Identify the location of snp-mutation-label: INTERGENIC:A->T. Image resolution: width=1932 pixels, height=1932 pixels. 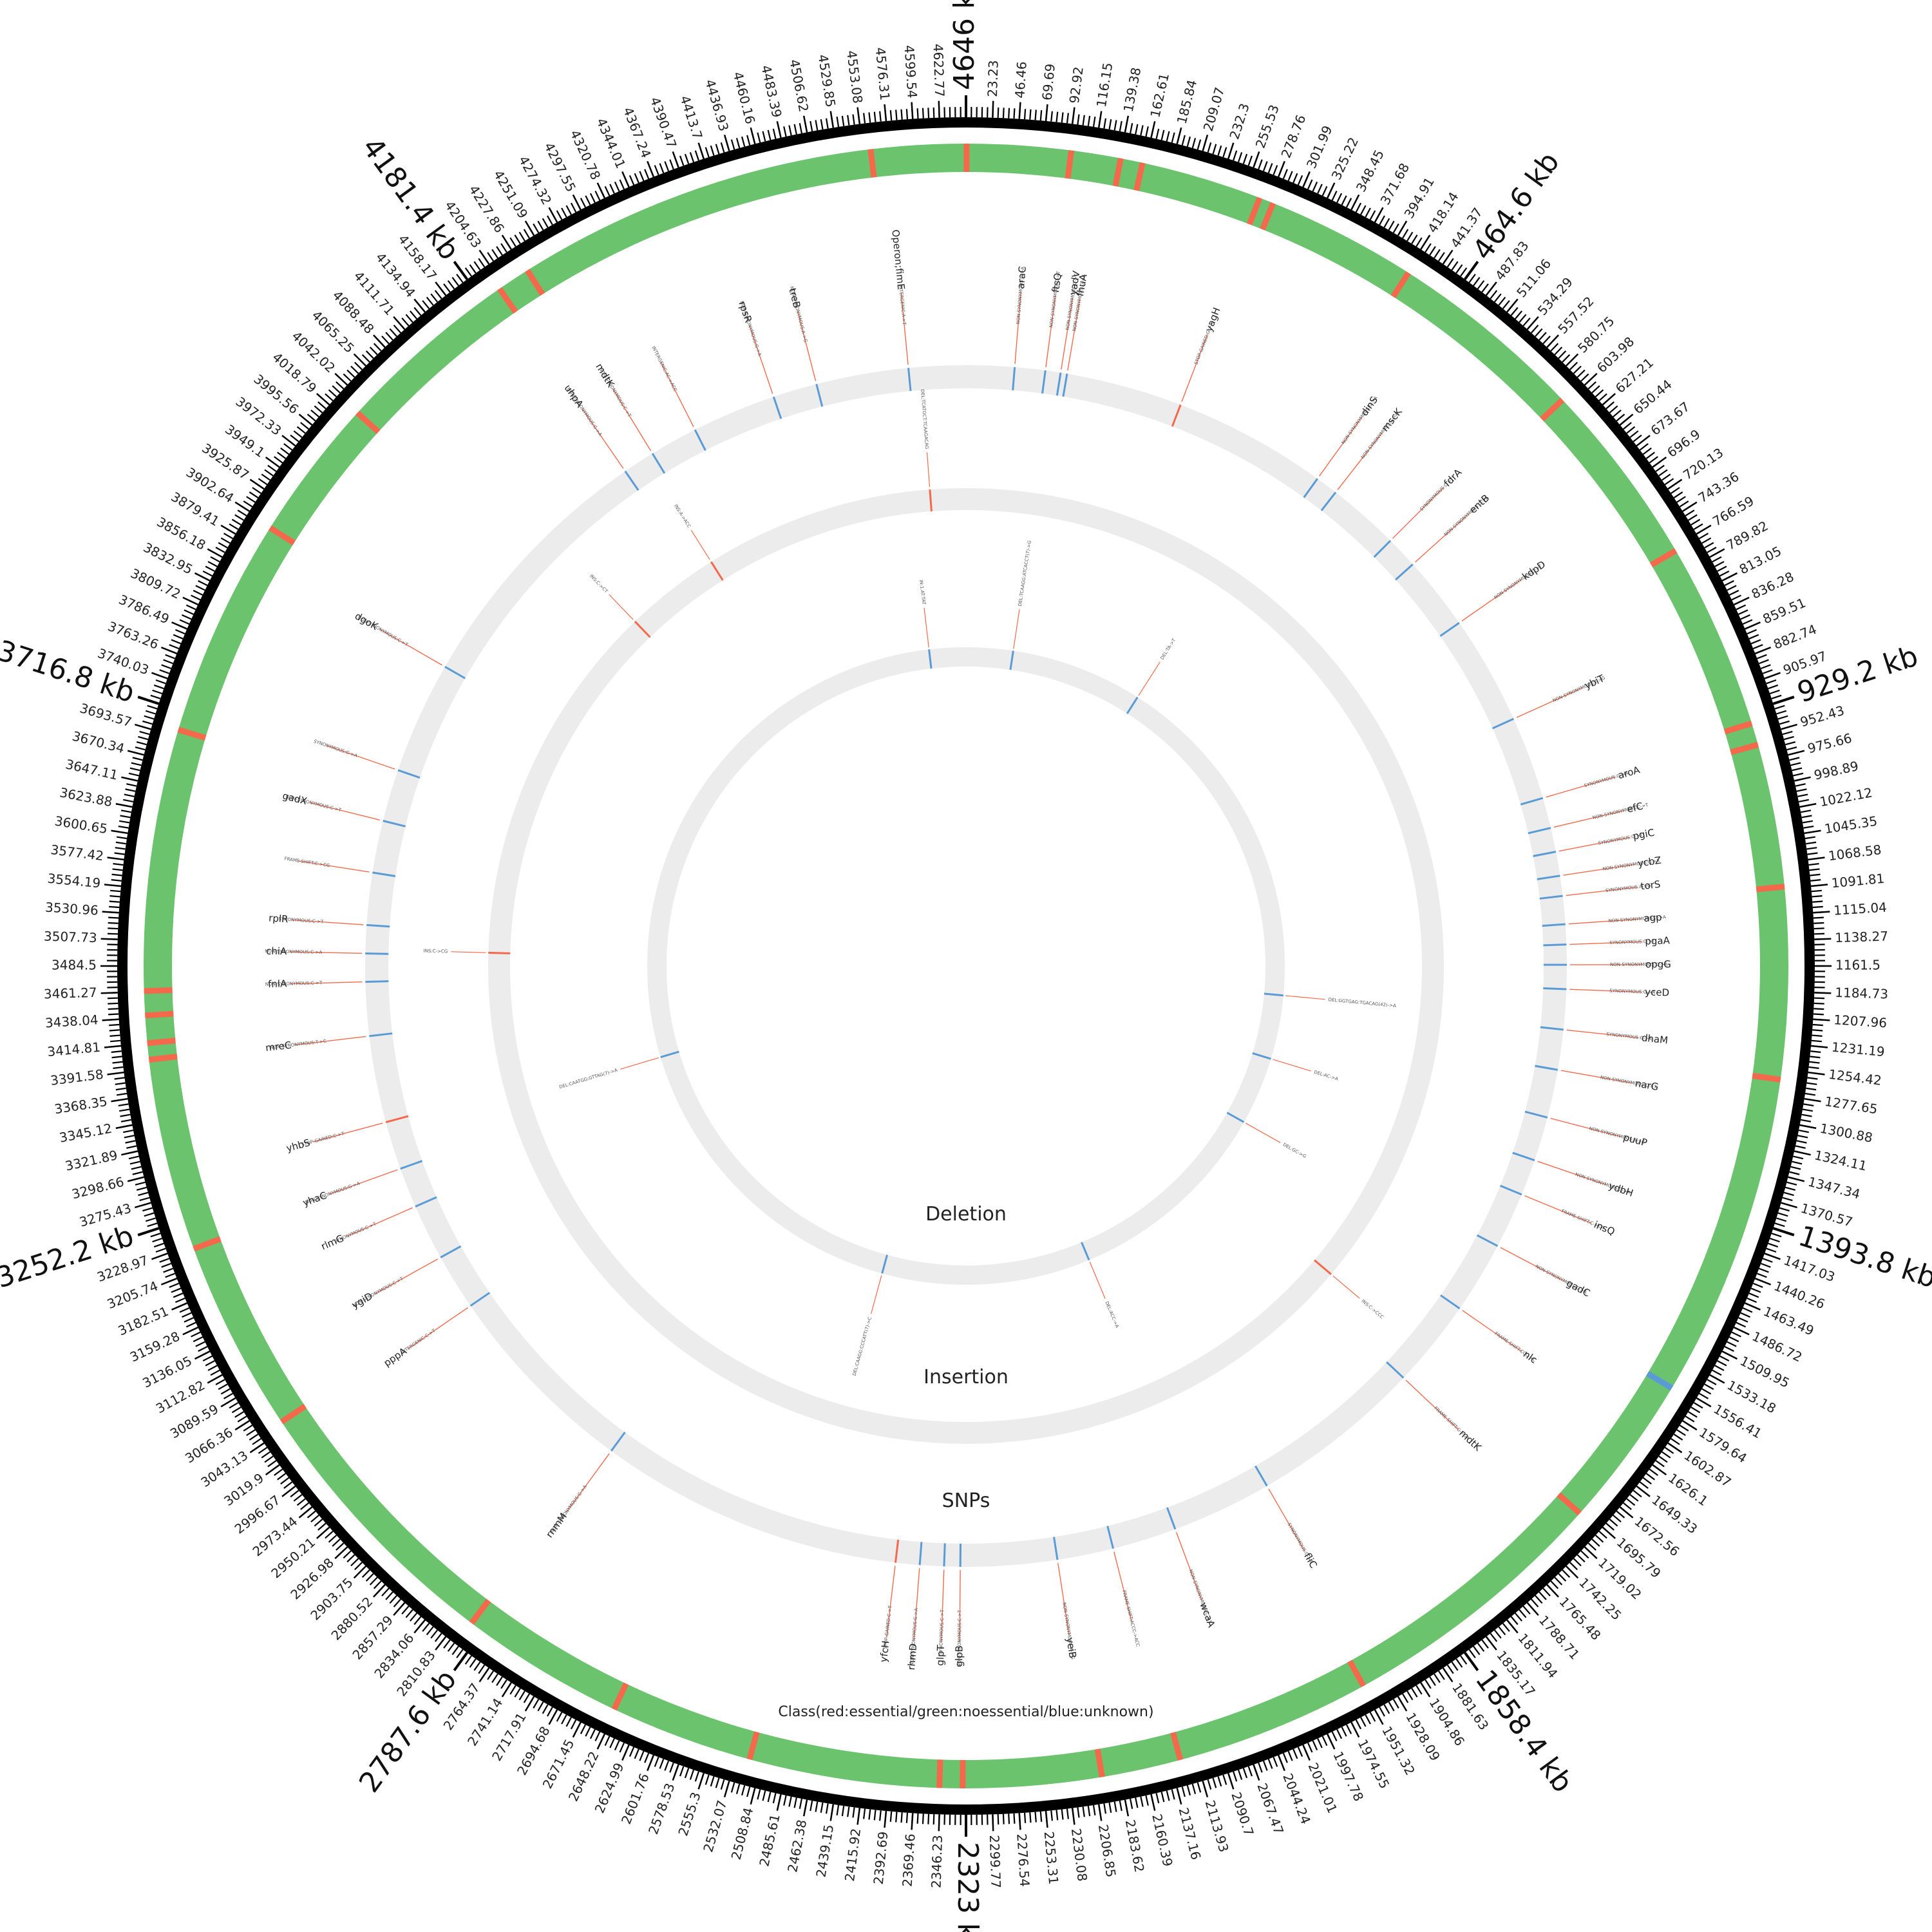
(903, 305).